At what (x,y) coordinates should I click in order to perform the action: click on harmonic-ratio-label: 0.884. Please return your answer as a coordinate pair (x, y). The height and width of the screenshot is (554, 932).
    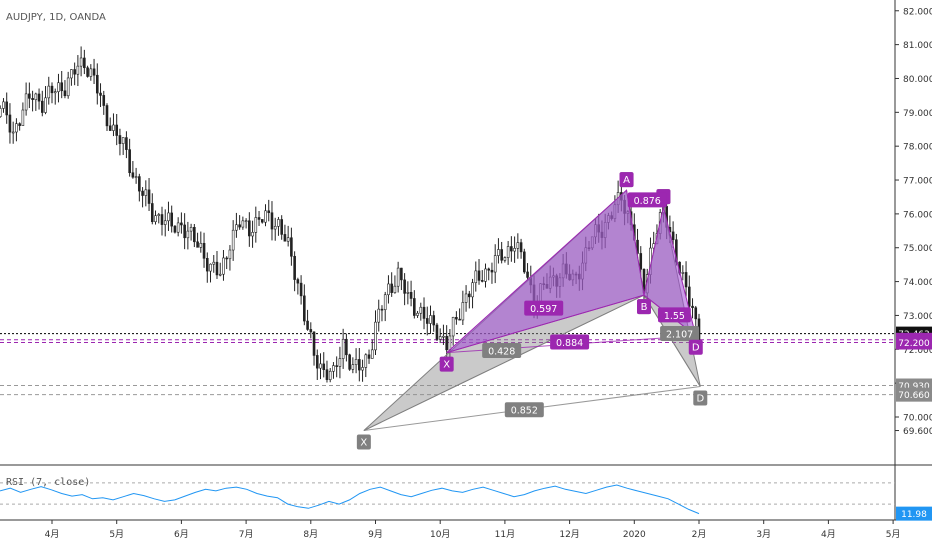
    Looking at the image, I should click on (570, 342).